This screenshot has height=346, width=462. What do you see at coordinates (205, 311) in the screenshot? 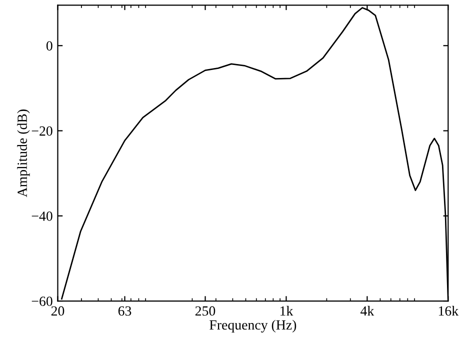
I see `x-tick-label: 250` at bounding box center [205, 311].